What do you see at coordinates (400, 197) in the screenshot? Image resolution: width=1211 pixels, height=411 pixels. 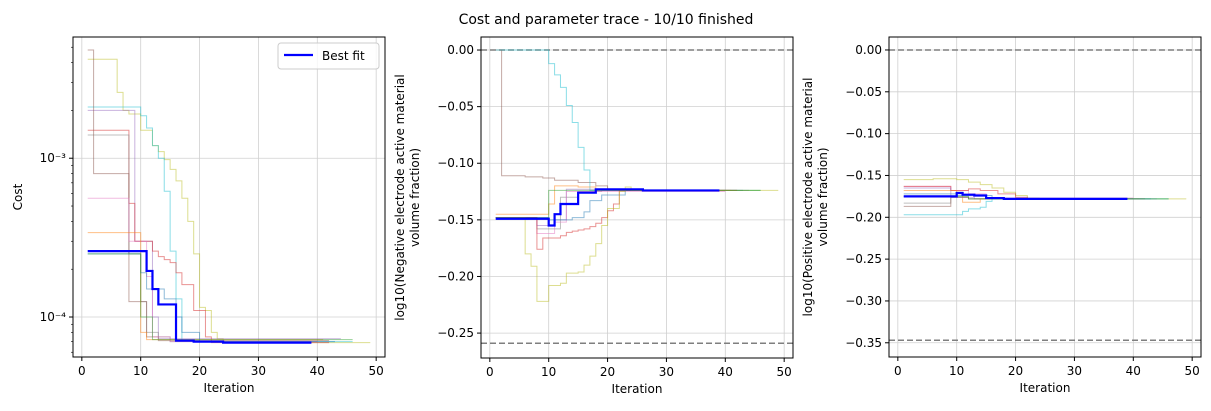 I see `y-axis-label: log10(Negative electrode active material` at bounding box center [400, 197].